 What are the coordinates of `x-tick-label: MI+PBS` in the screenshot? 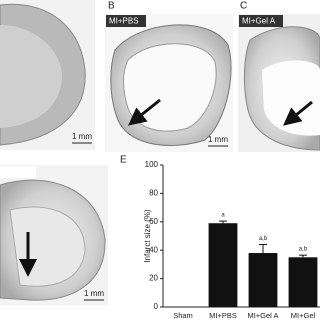 It's located at (223, 315).